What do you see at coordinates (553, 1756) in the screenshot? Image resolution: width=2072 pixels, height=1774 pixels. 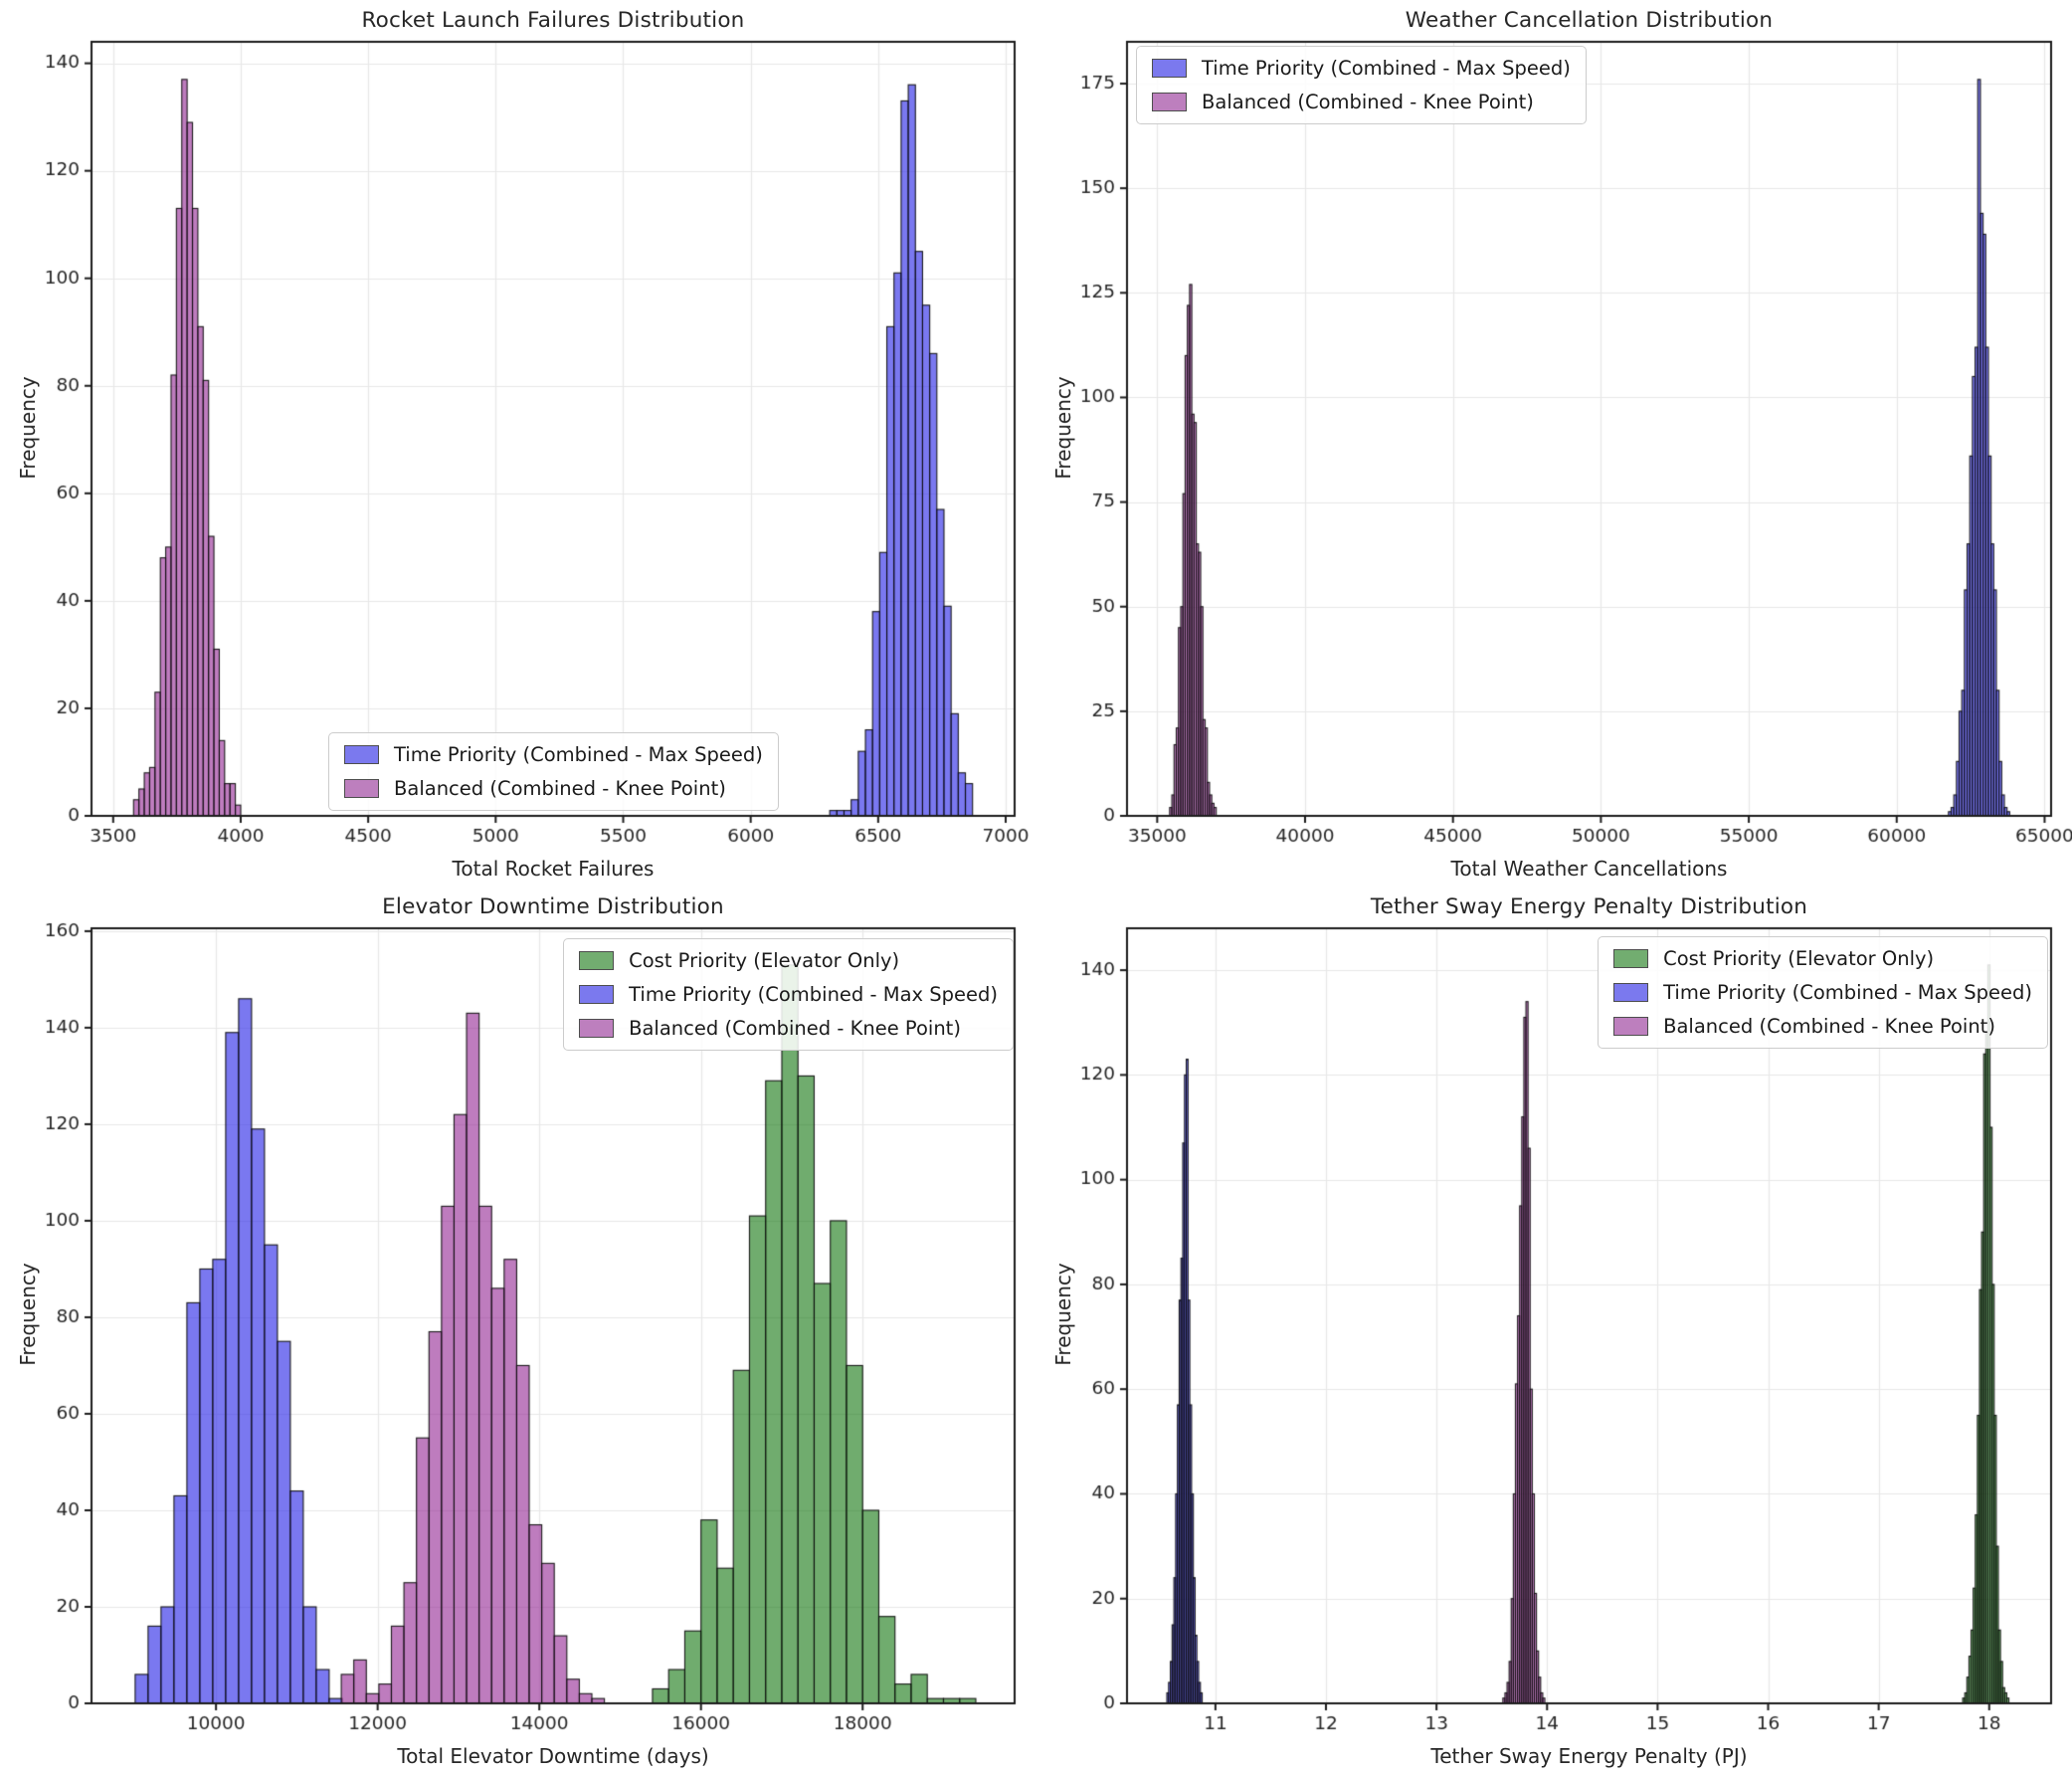 I see `x-axis-label: Total Elevator Downtime (days)` at bounding box center [553, 1756].